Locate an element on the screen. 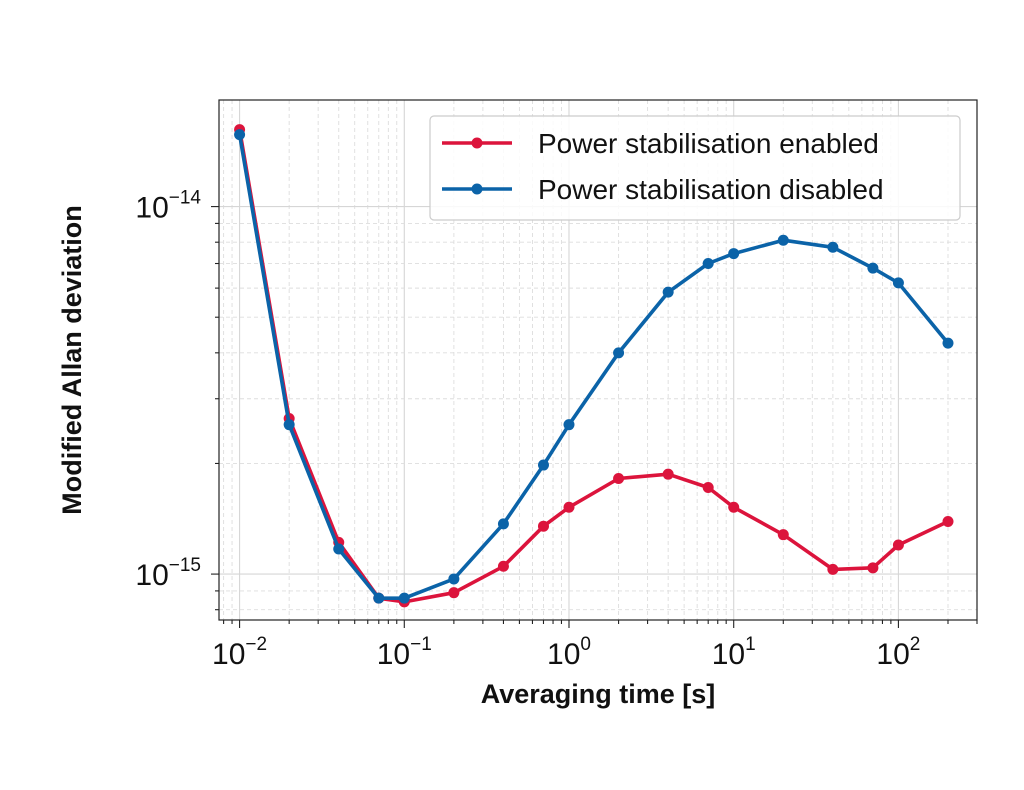  x-tick-label: 10⁻¹ is located at coordinates (404, 652).